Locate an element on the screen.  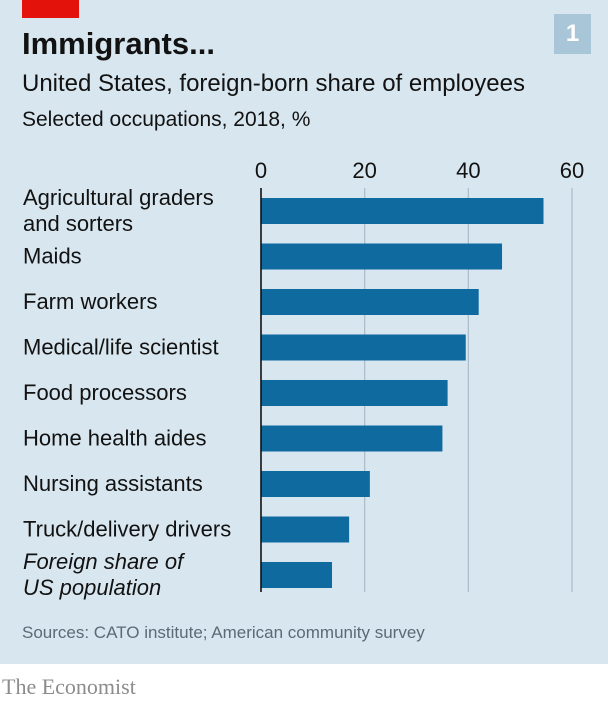
category-label: Medical/life scientist is located at coordinates (121, 347).